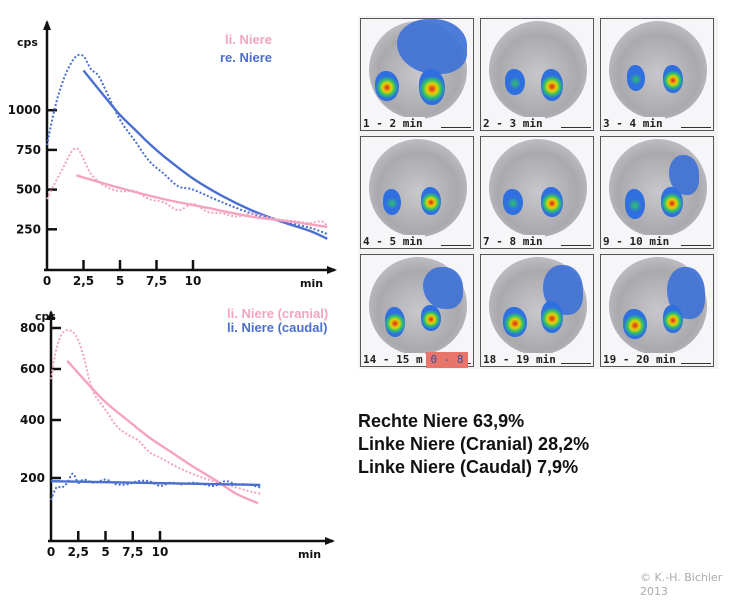 The image size is (739, 600). I want to click on series-line-li-niere-cranial-fit, so click(162, 432).